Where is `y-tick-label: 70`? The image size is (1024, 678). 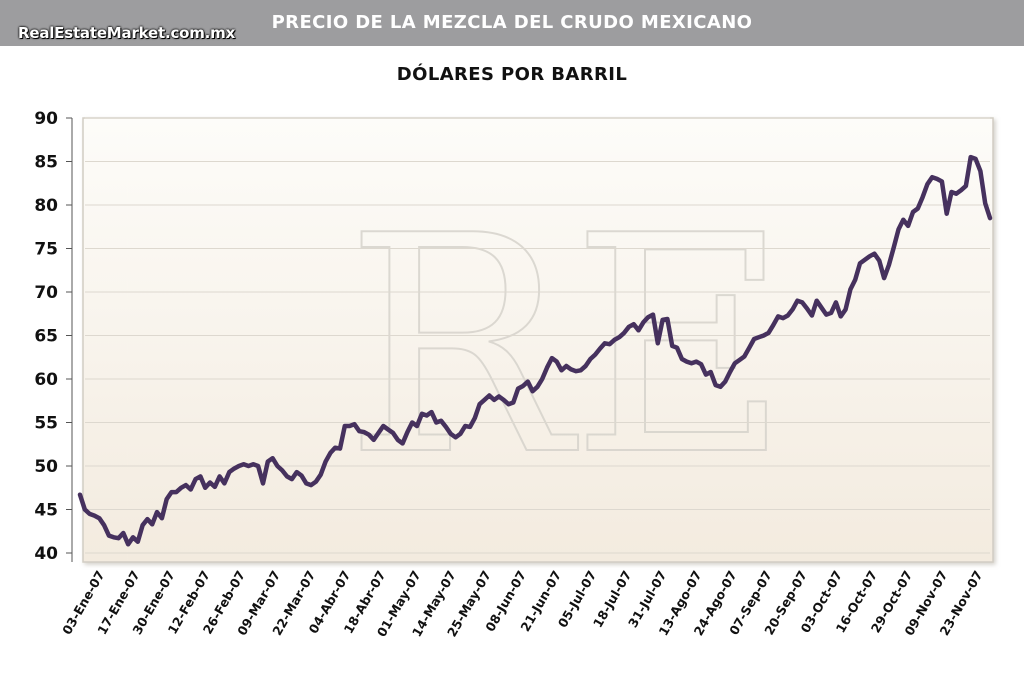 y-tick-label: 70 is located at coordinates (46, 293).